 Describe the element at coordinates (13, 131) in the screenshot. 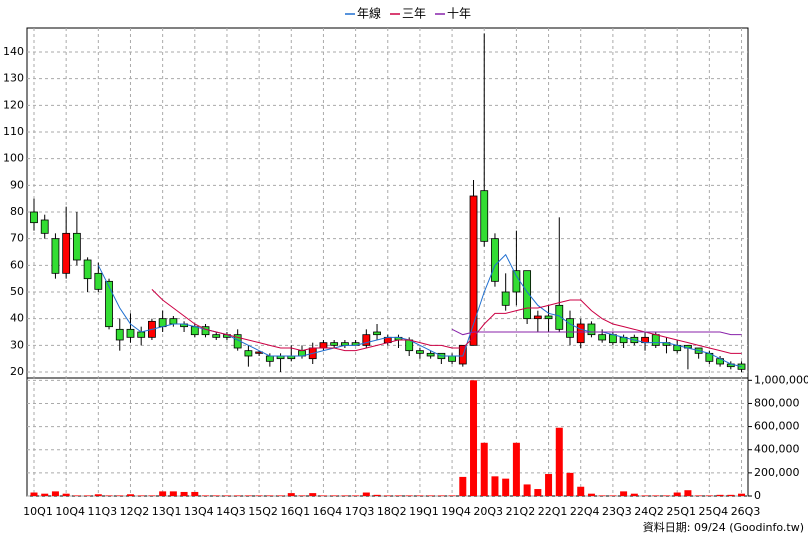

I see `y-tick-label: 110` at that location.